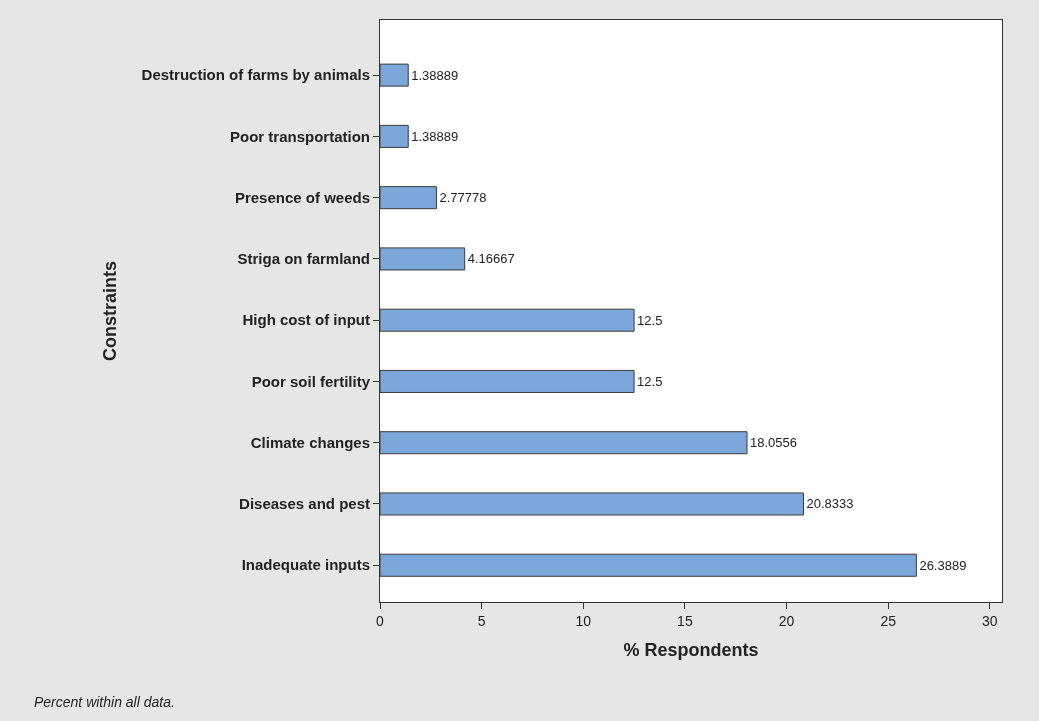  Describe the element at coordinates (109, 311) in the screenshot. I see `y-axis-title: Constraints` at that location.